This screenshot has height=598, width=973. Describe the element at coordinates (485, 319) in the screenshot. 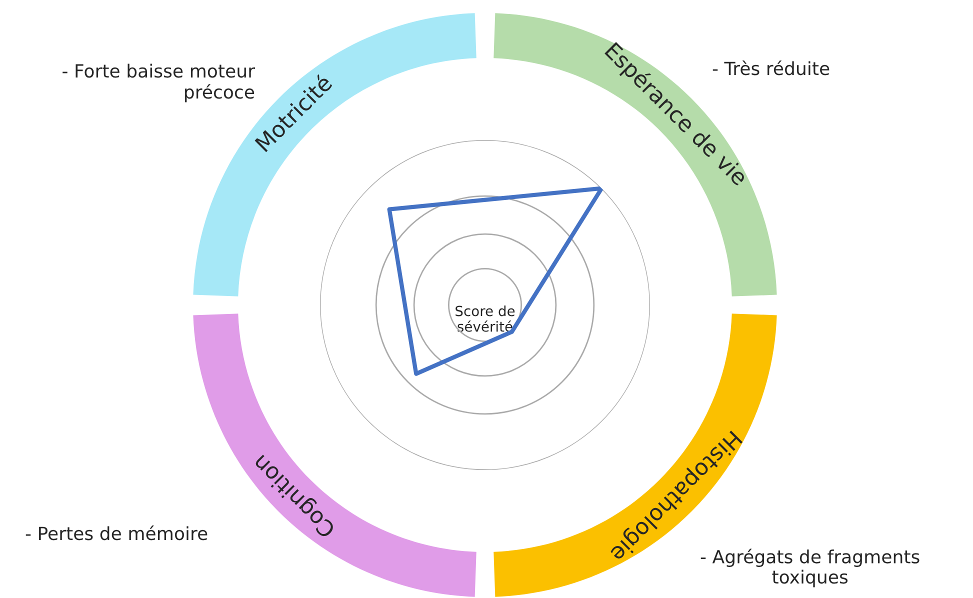

I see `text: Score de sévérité` at that location.